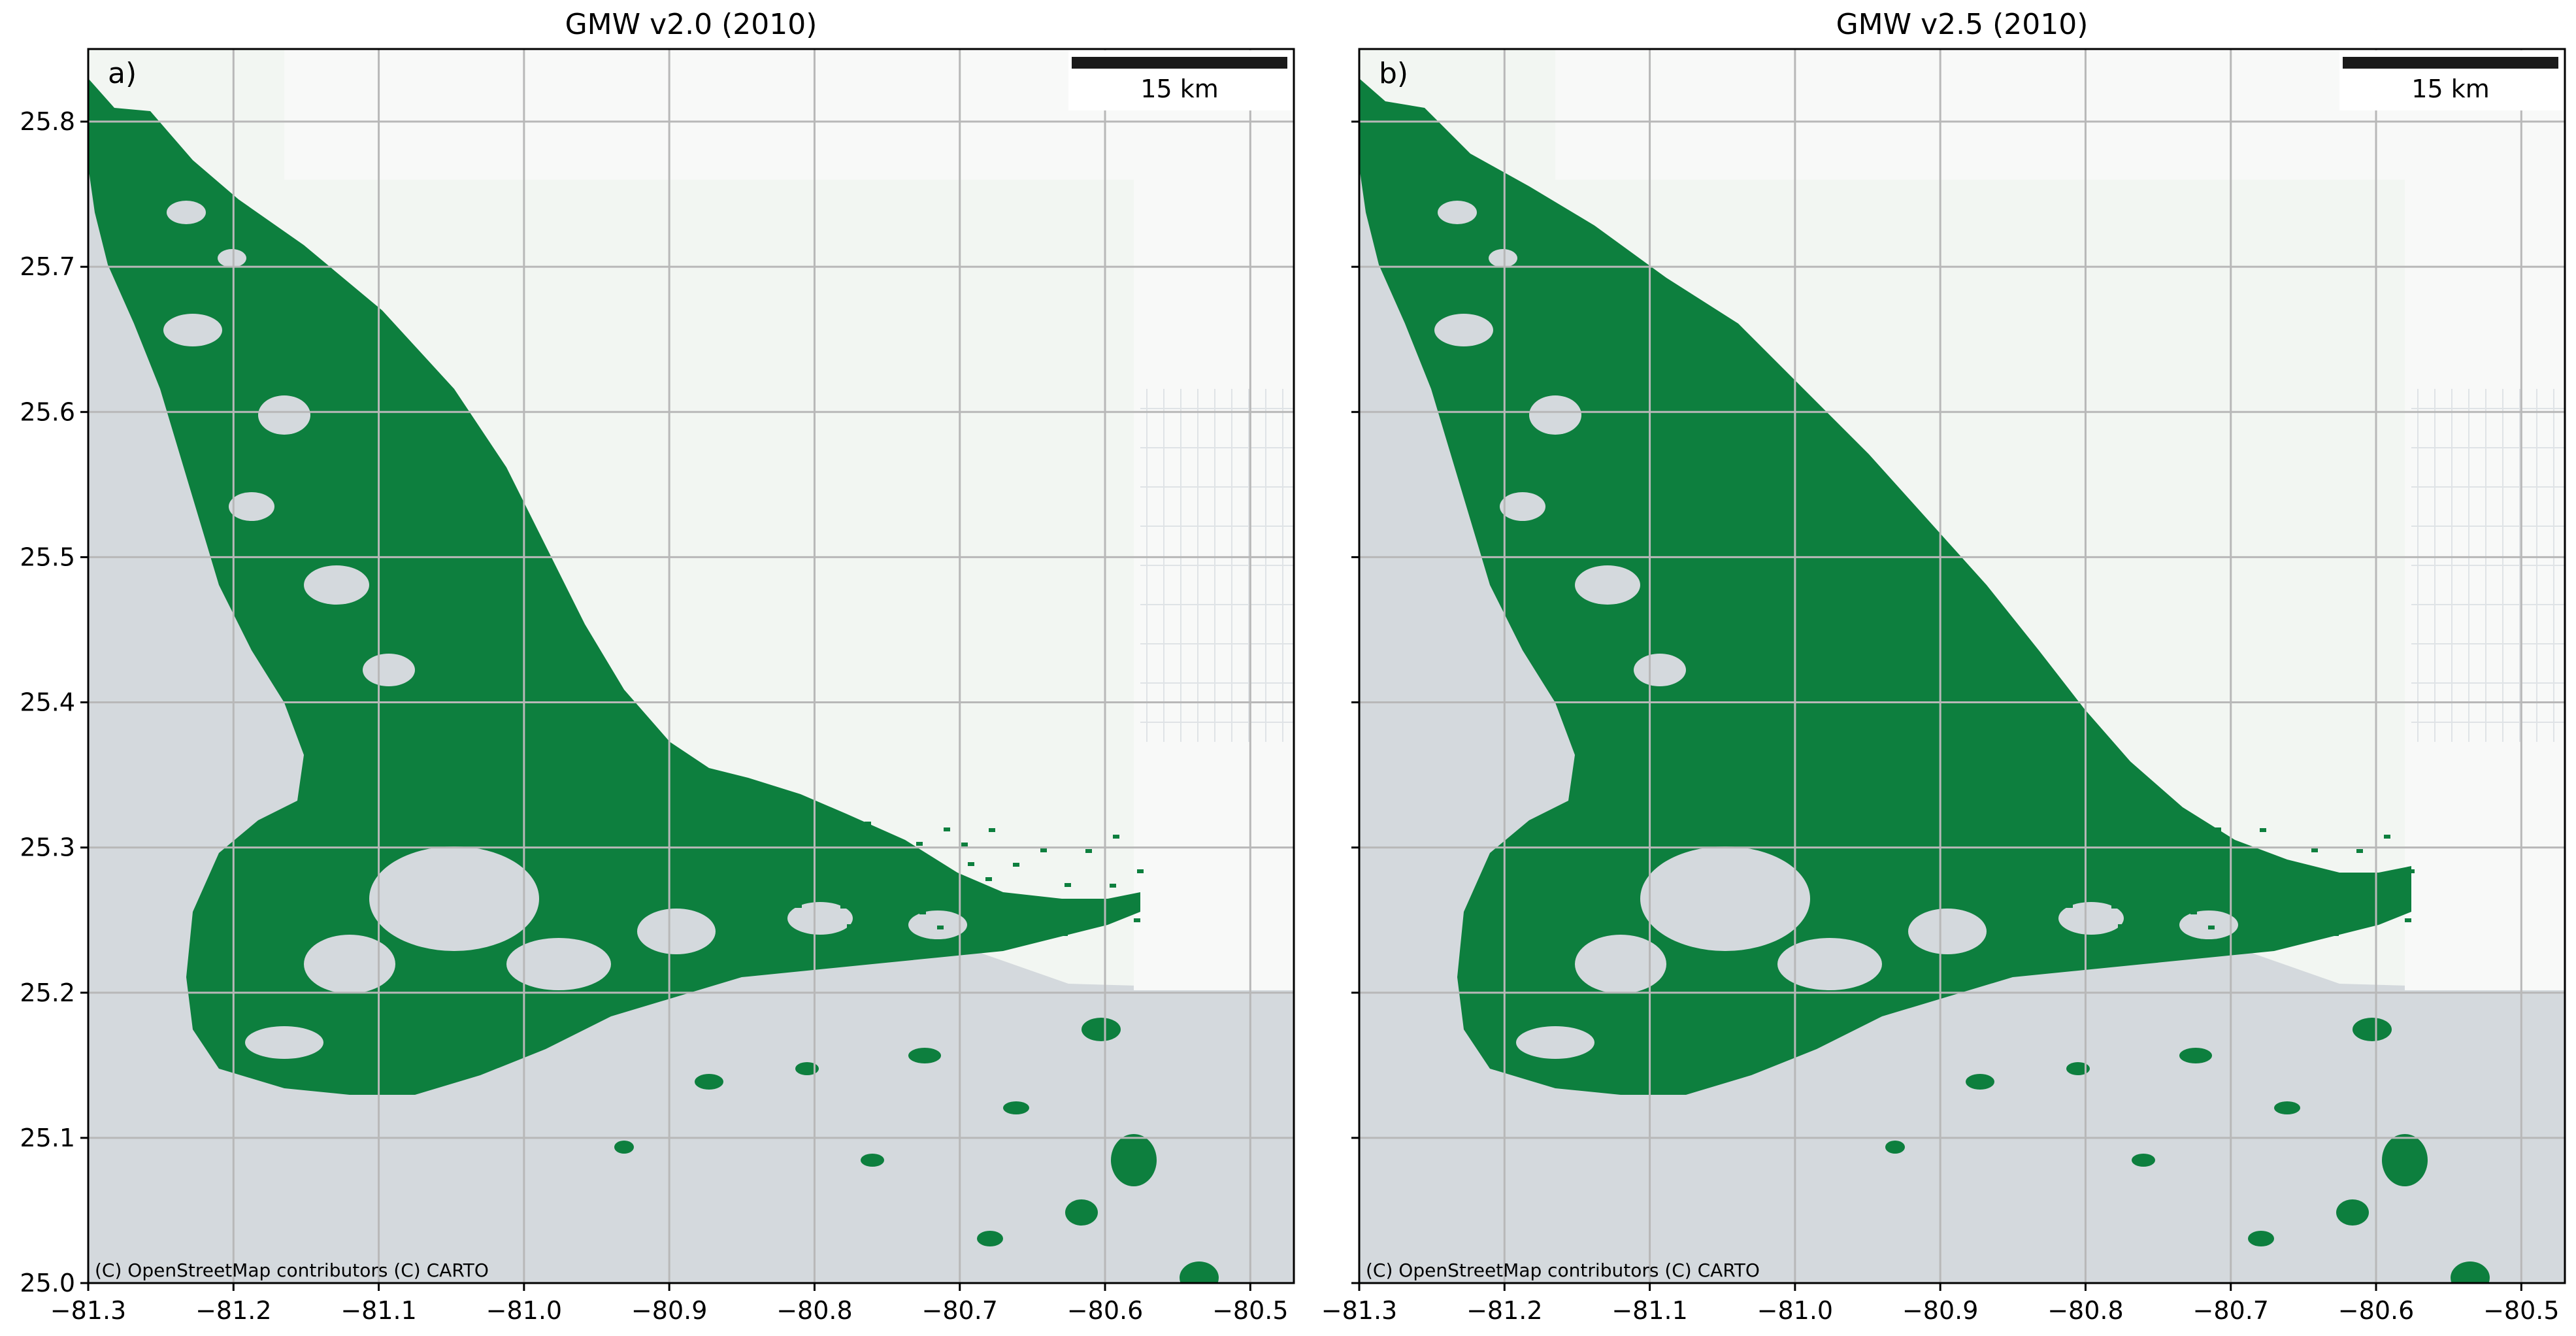  I want to click on y-tick-label: 25.5, so click(47, 557).